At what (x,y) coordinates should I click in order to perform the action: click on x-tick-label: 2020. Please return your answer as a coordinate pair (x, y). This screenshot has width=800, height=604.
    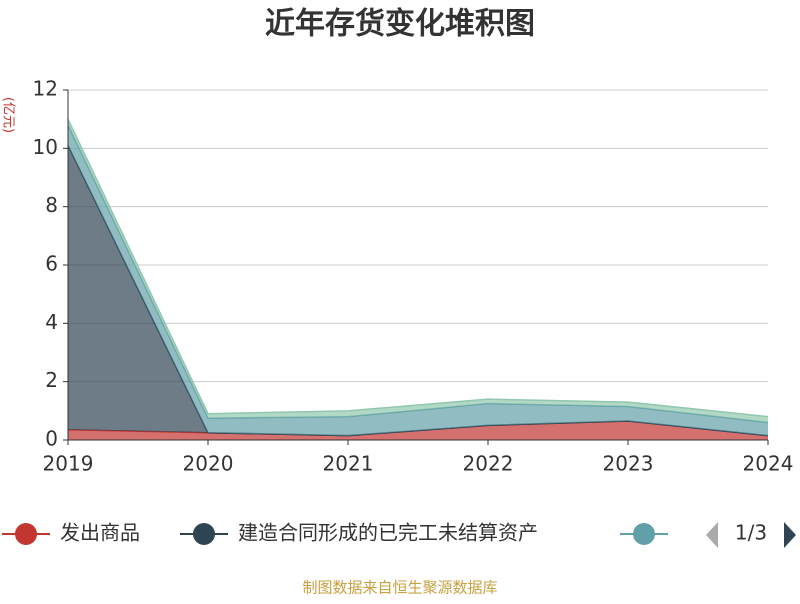
    Looking at the image, I should click on (208, 464).